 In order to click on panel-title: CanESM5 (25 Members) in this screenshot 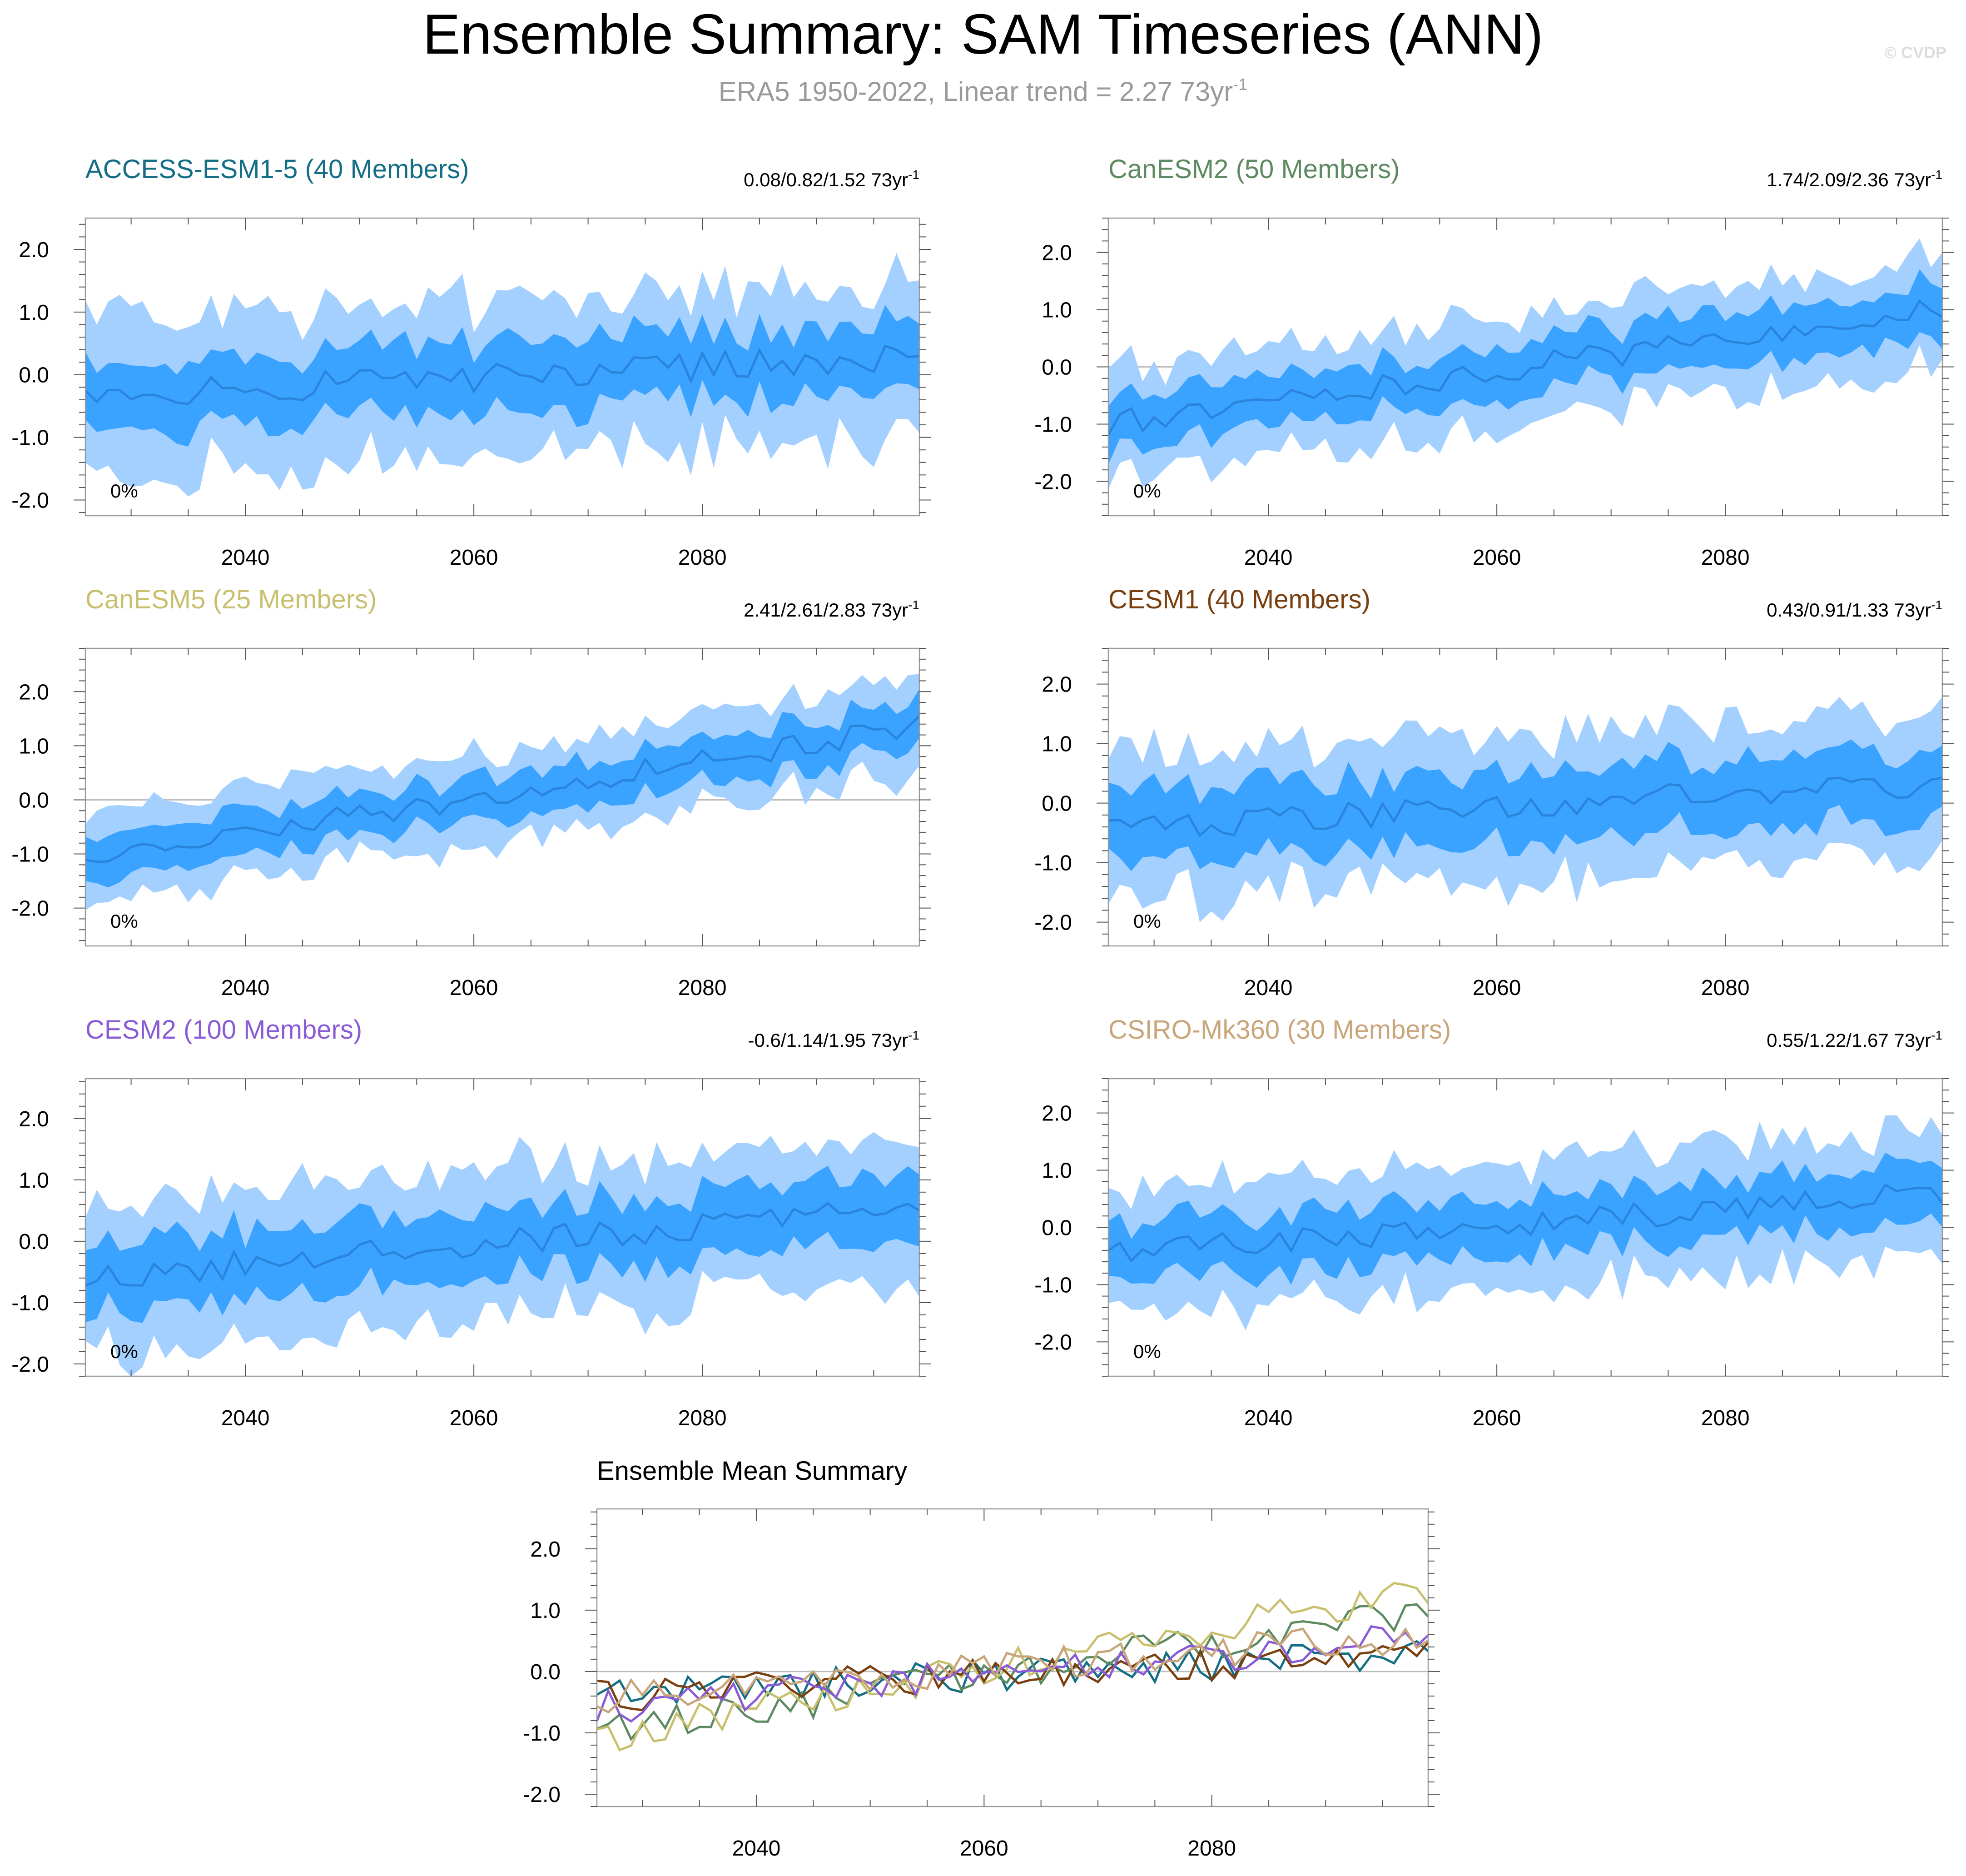, I will do `click(231, 599)`.